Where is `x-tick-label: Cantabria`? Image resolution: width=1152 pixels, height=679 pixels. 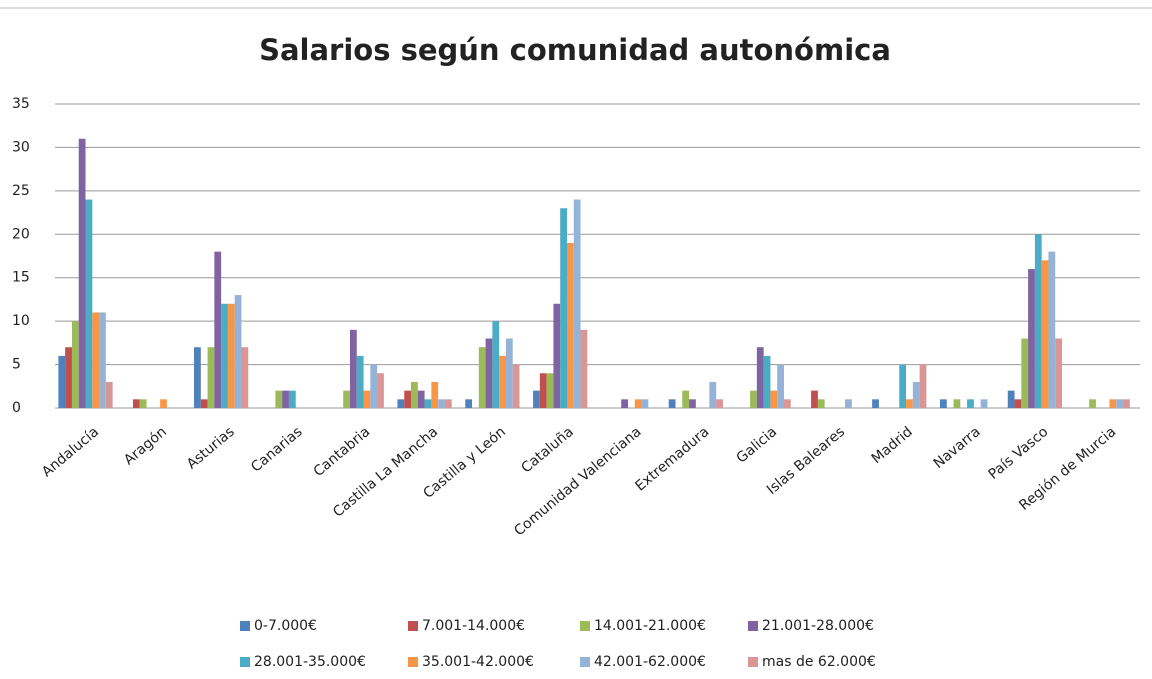
x-tick-label: Cantabria is located at coordinates (342, 452).